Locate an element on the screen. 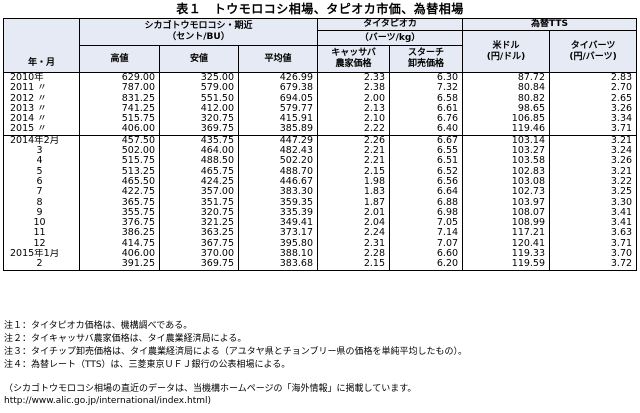  row-label: 10 is located at coordinates (41, 223).